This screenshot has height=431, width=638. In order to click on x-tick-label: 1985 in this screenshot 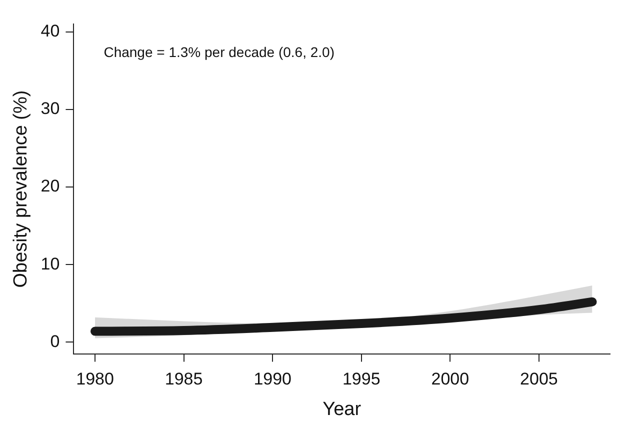, I will do `click(183, 379)`.